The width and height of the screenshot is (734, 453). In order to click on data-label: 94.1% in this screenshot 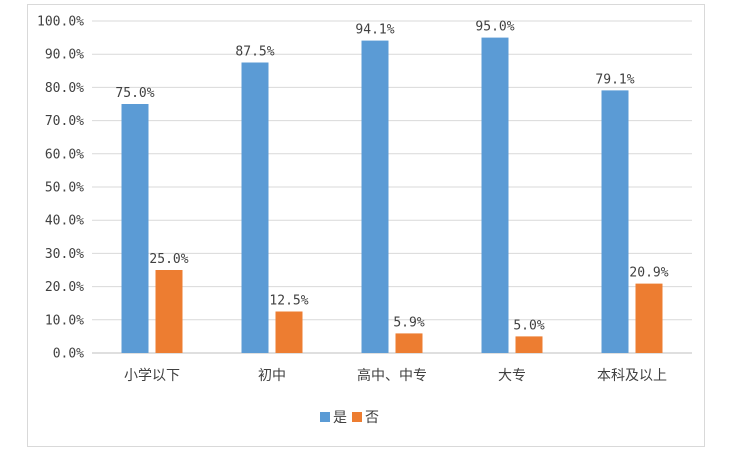, I will do `click(374, 30)`.